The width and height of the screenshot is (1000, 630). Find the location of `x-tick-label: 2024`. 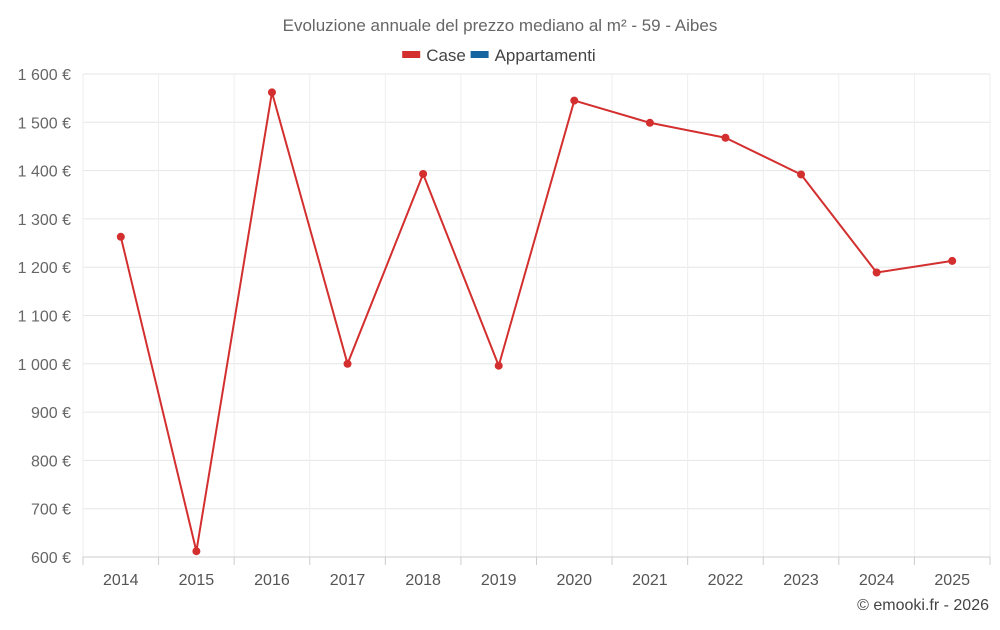

x-tick-label: 2024 is located at coordinates (877, 580).